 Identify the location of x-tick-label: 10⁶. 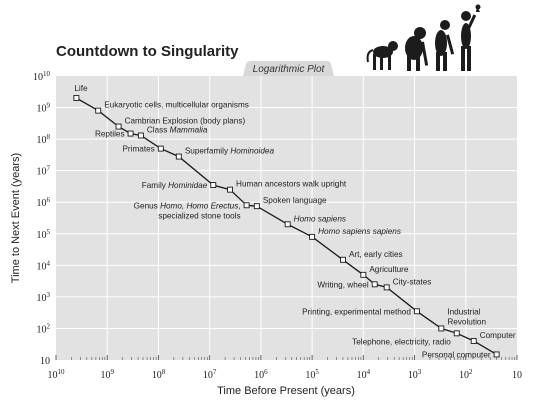
(261, 374).